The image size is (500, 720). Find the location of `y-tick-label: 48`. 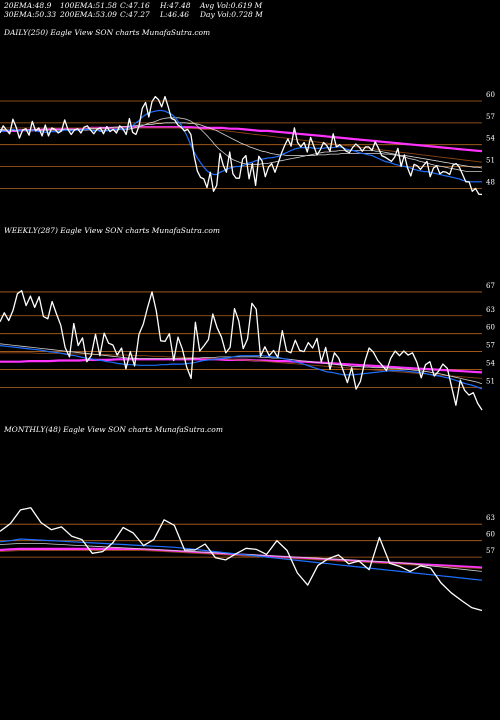

y-tick-label: 48 is located at coordinates (490, 182).